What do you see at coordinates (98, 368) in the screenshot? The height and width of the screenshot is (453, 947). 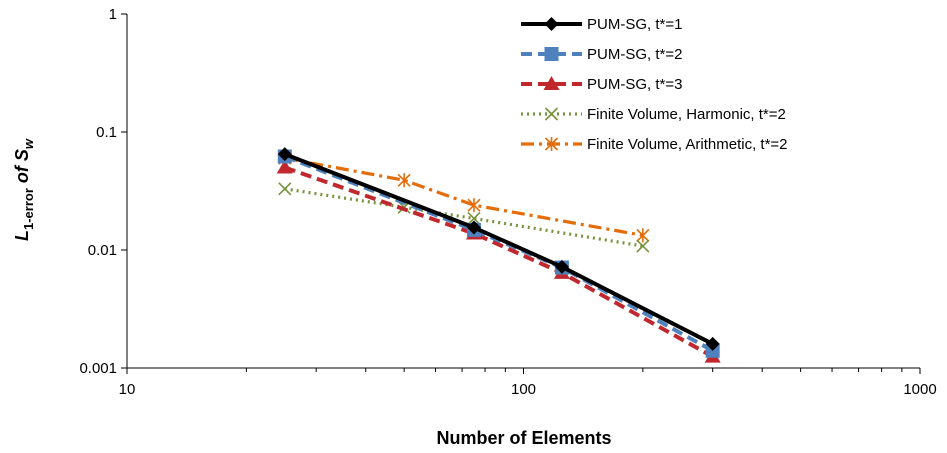 I see `y-tick-label: 0.001` at bounding box center [98, 368].